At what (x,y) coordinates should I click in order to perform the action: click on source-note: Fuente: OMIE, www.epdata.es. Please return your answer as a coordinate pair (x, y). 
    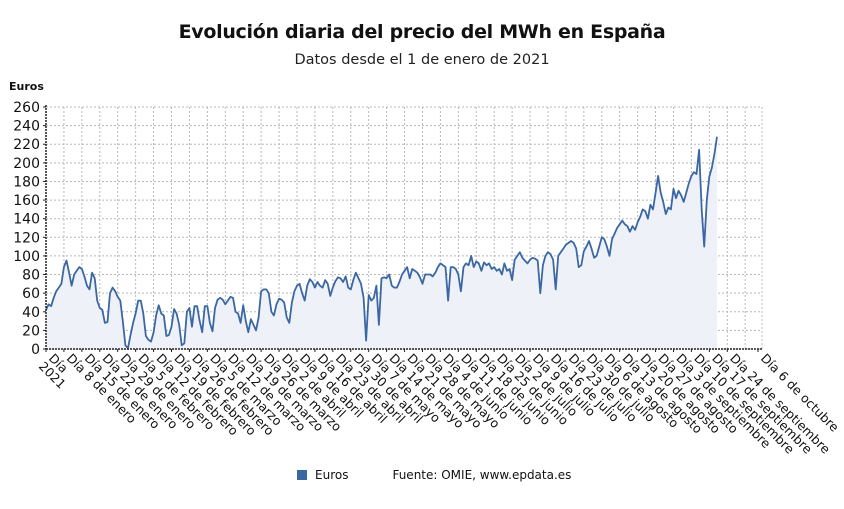
    Looking at the image, I should click on (482, 475).